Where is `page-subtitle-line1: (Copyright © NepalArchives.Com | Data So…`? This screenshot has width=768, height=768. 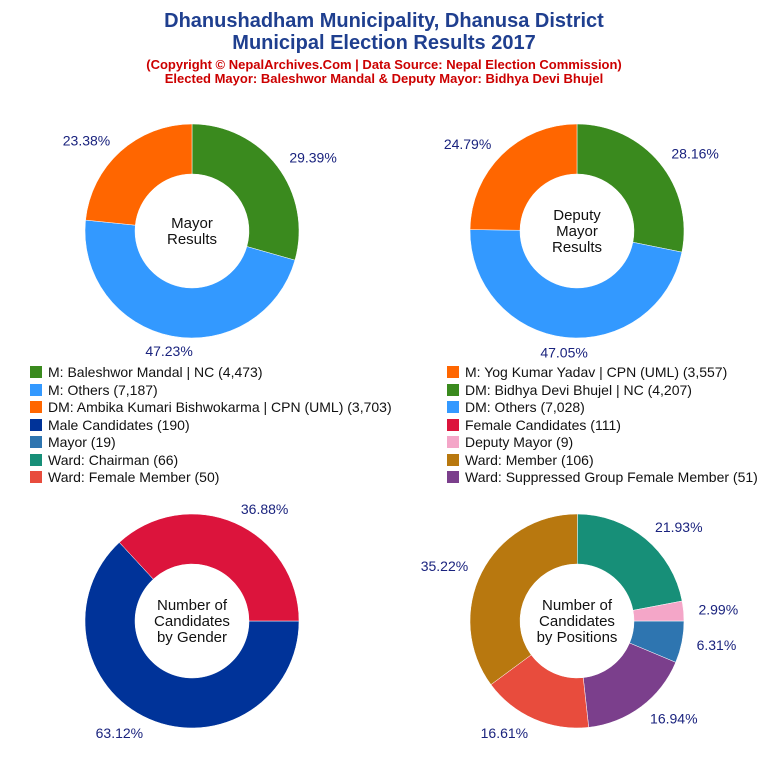 page-subtitle-line1: (Copyright © NepalArchives.Com | Data So… is located at coordinates (384, 64).